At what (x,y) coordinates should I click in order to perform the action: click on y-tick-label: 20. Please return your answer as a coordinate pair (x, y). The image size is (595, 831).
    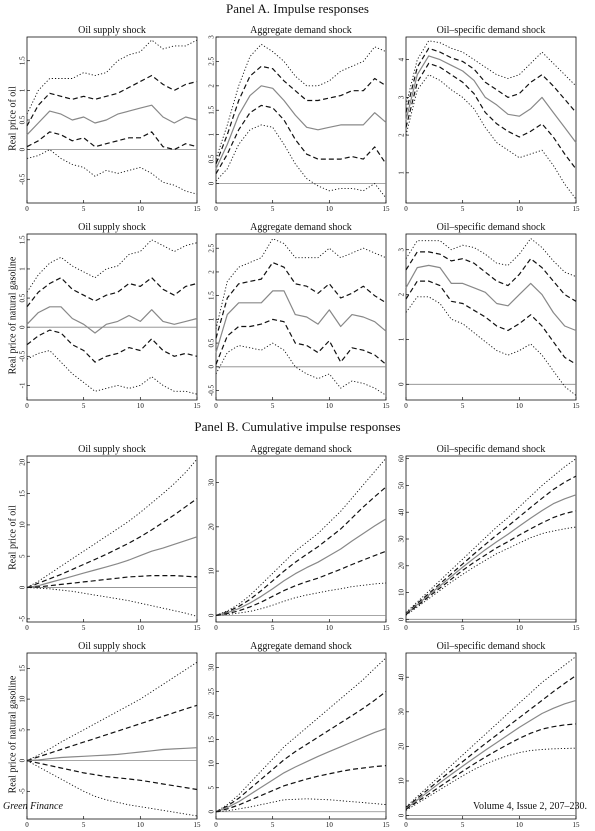
    Looking at the image, I should click on (23, 462).